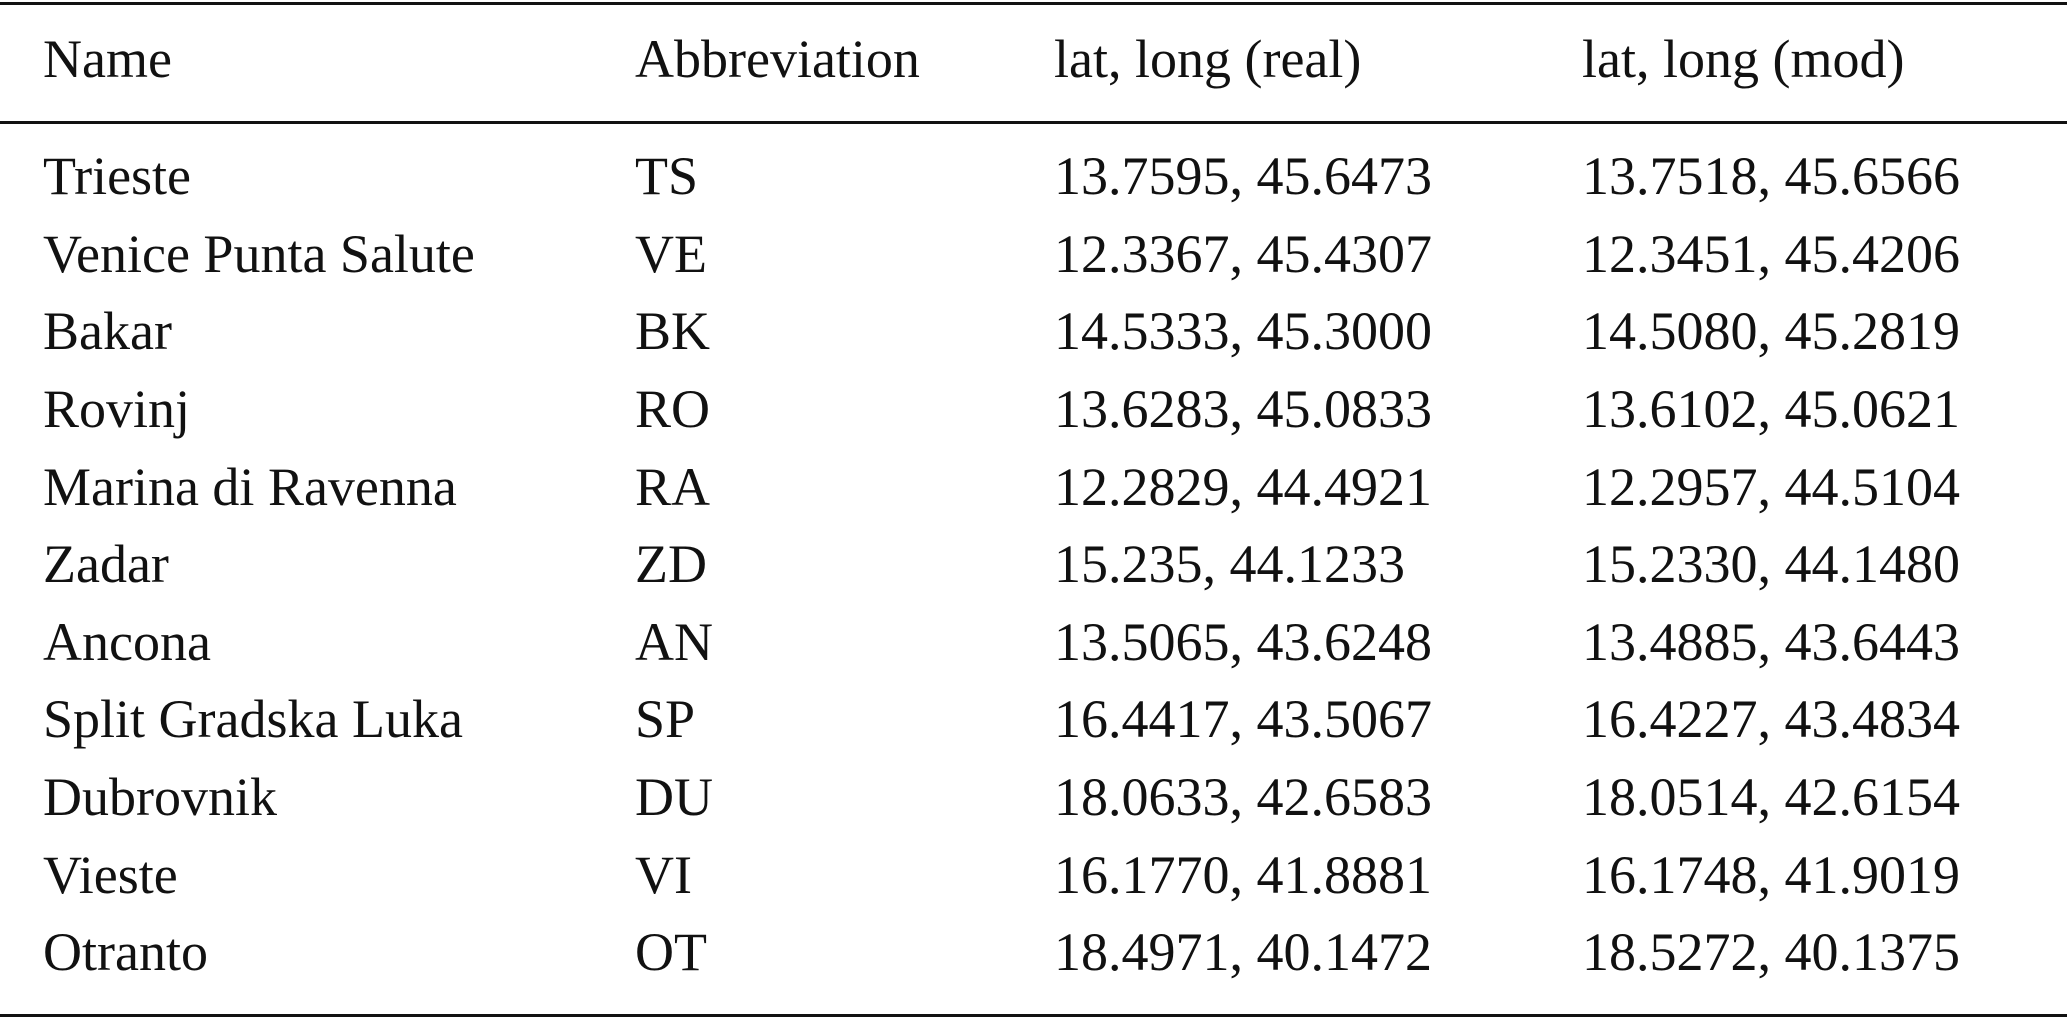 This screenshot has height=1019, width=2067. What do you see at coordinates (1771, 487) in the screenshot?
I see `cell-lat-long-mod: 12.2957, 44.5104` at bounding box center [1771, 487].